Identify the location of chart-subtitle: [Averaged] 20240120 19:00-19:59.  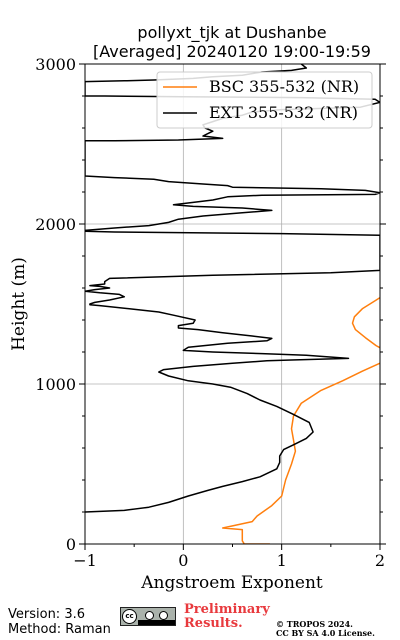
(232, 51).